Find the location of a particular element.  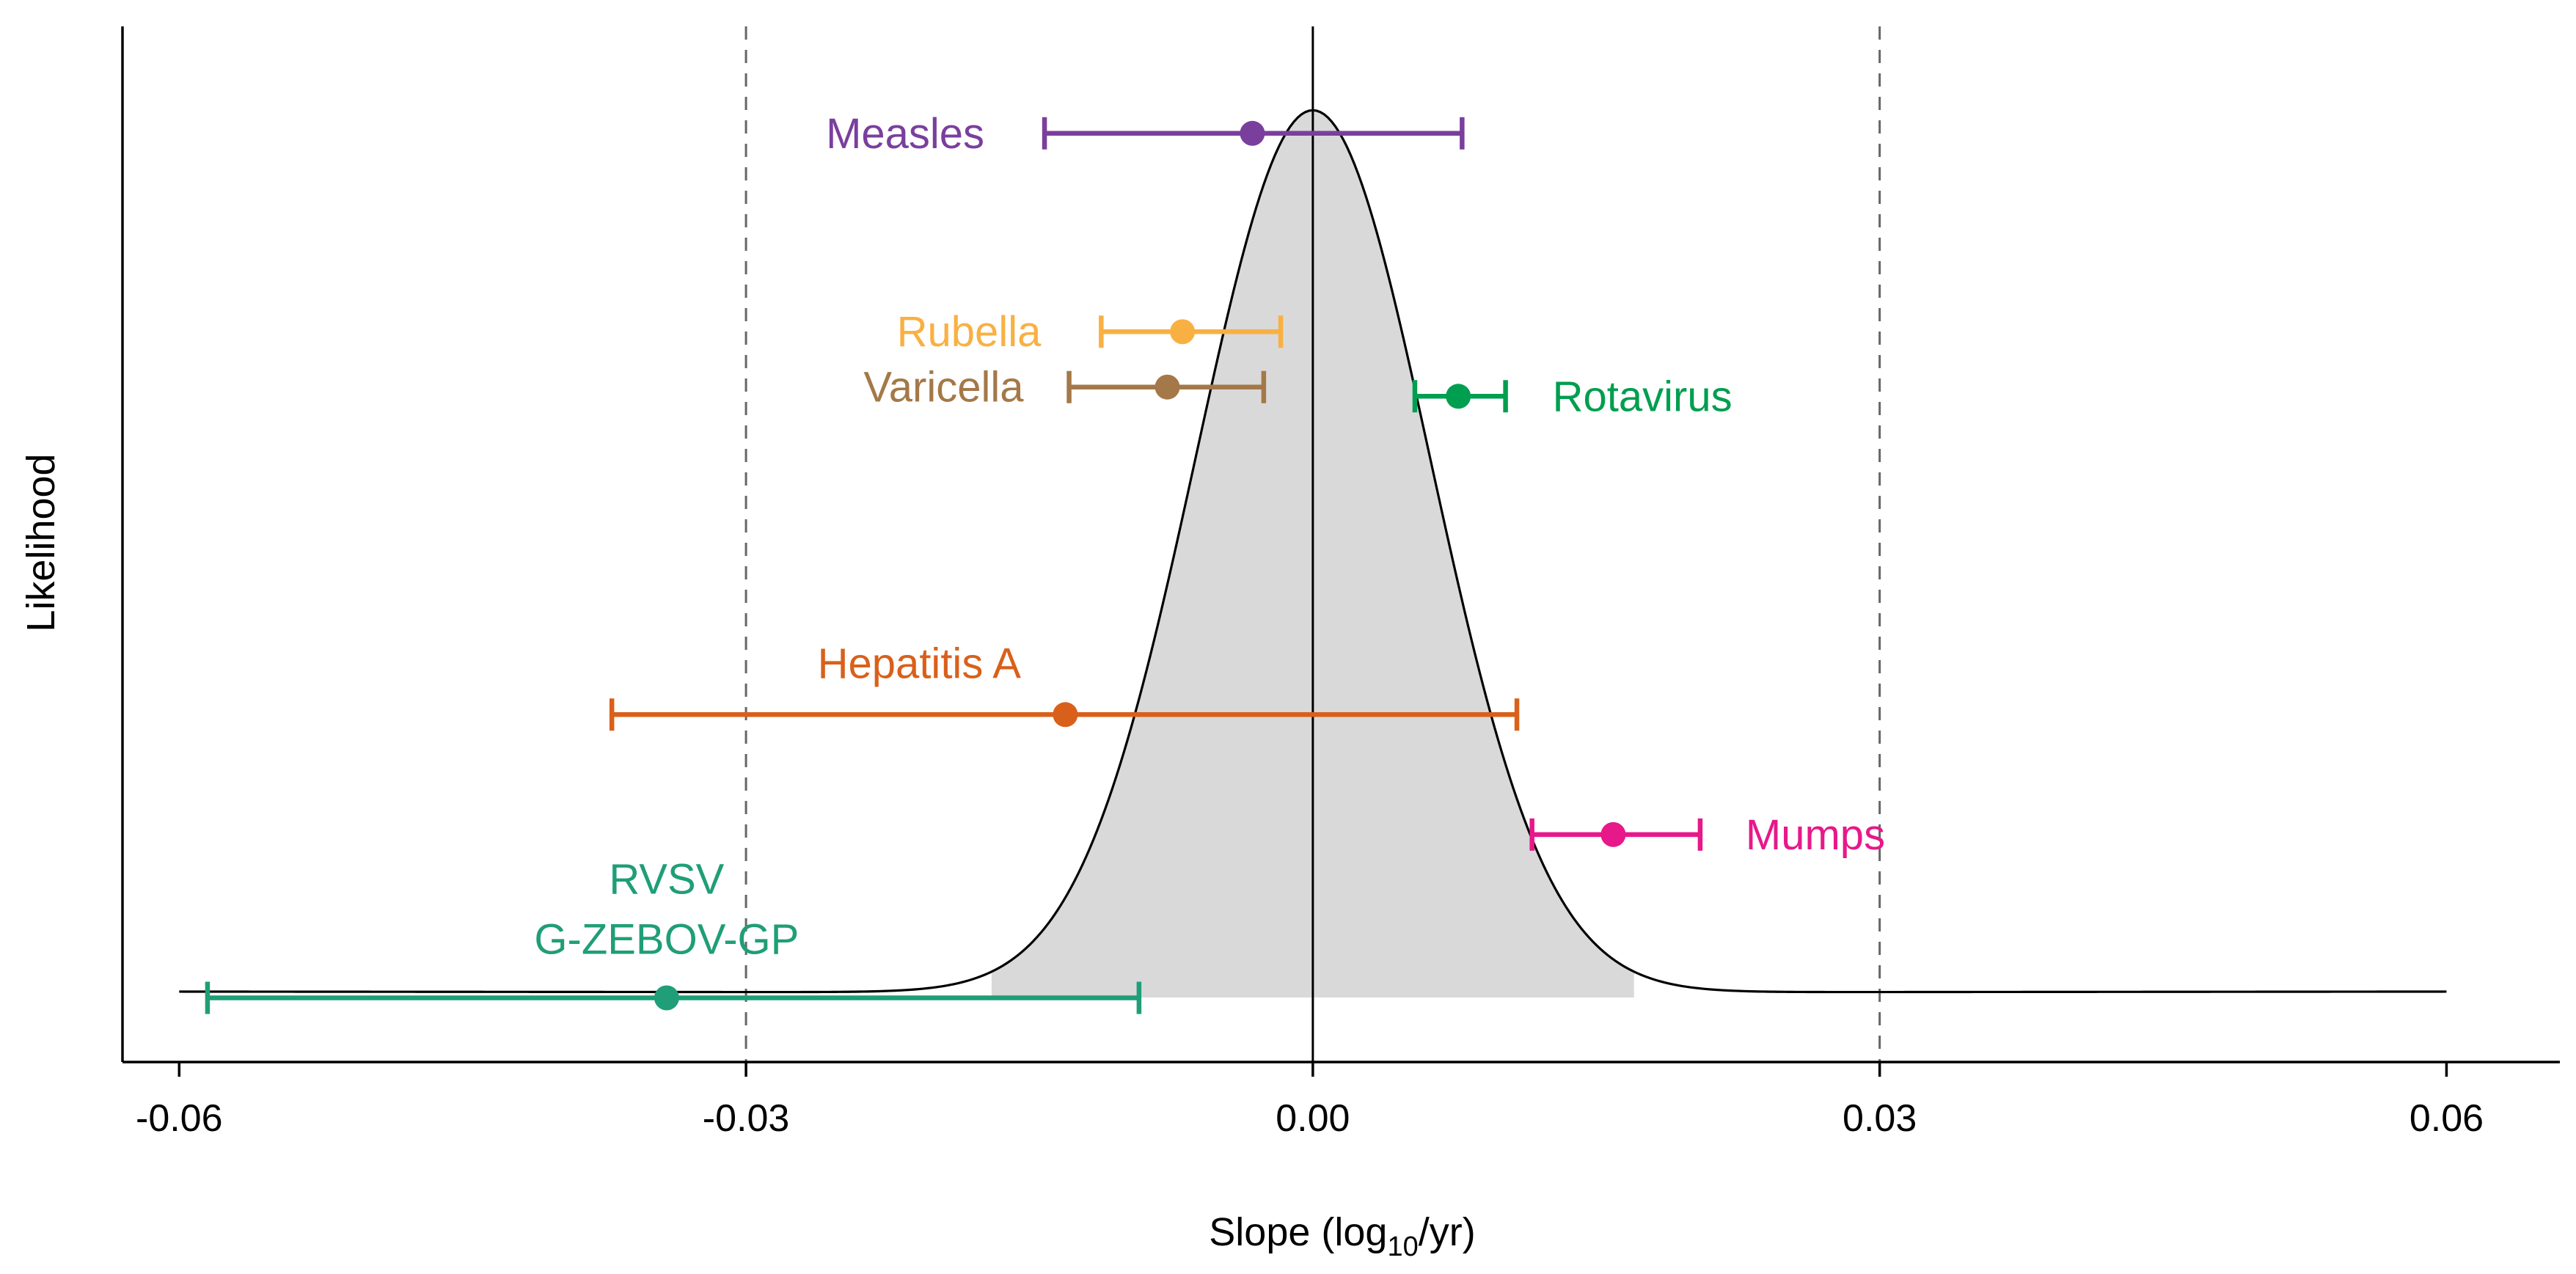

series-mumps: Mumps is located at coordinates (1707, 835).